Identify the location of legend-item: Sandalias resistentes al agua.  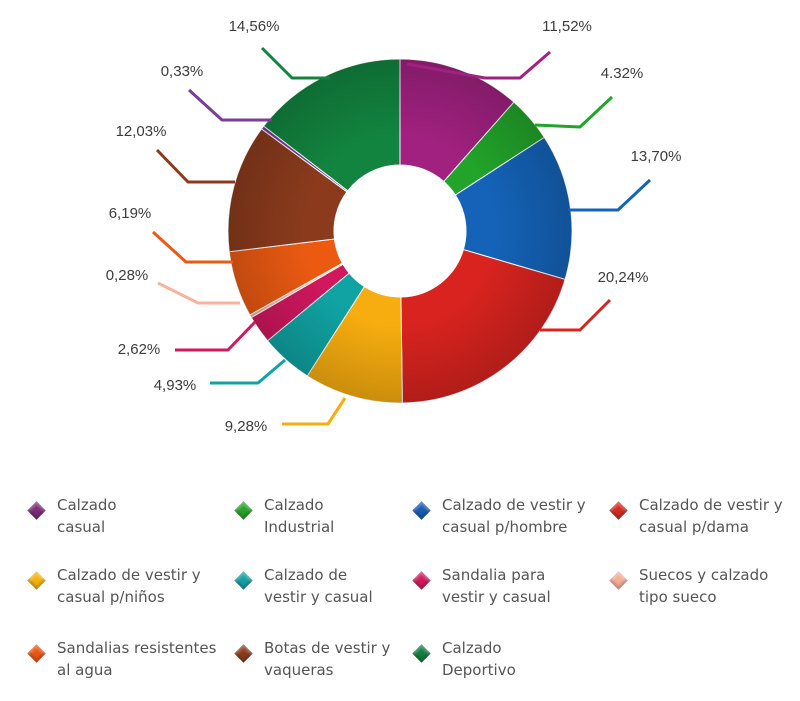
(122, 659).